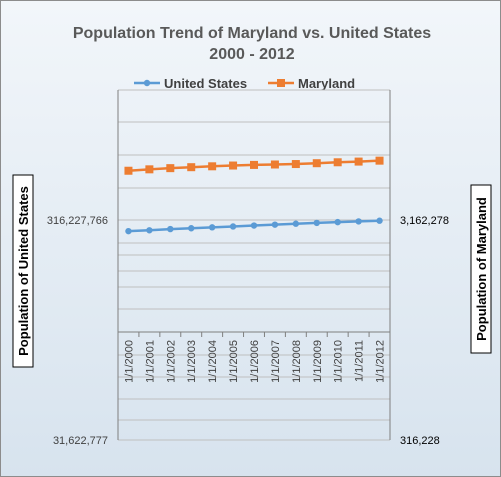 The image size is (501, 477). What do you see at coordinates (339, 361) in the screenshot?
I see `x-tick-label: 1/1/2010` at bounding box center [339, 361].